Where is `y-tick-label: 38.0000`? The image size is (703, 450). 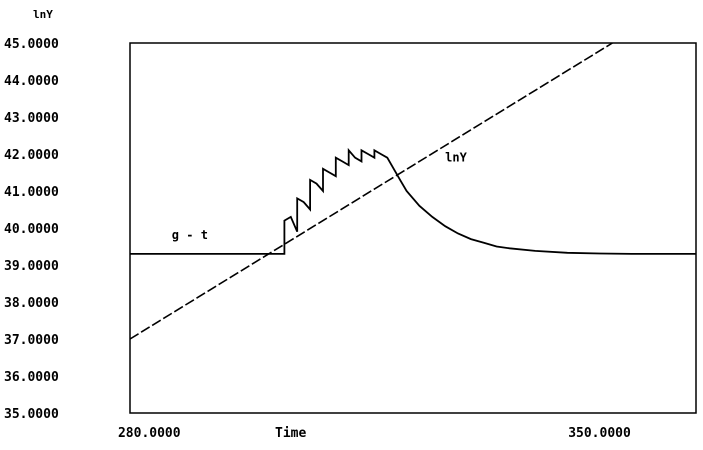 y-tick-label: 38.0000 is located at coordinates (31, 303).